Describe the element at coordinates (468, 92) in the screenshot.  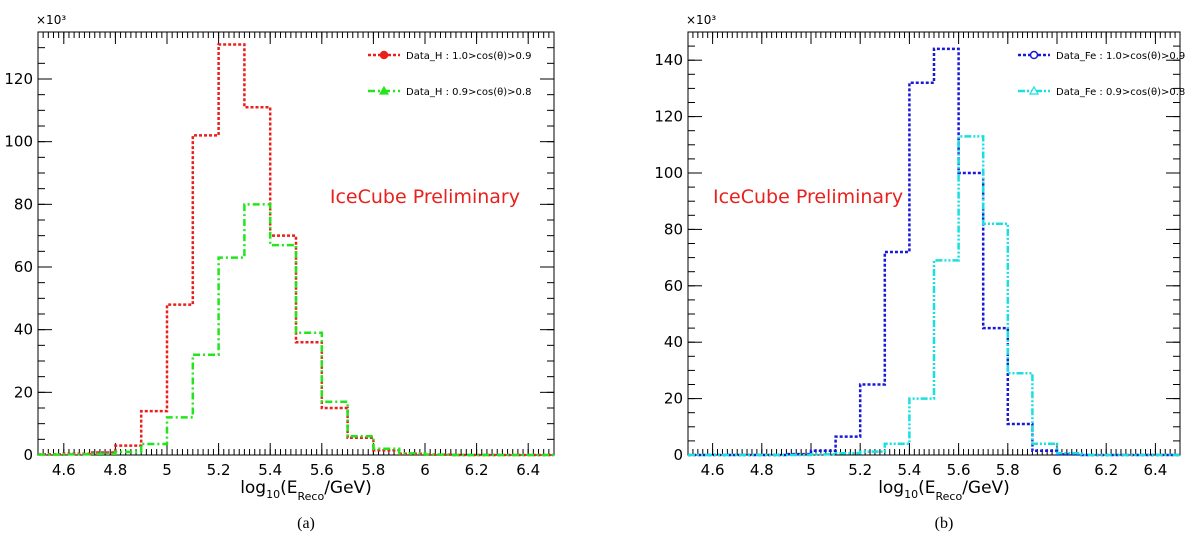
I see `legend-label: Data_H : 0.9>cos(θ)>0.8` at that location.